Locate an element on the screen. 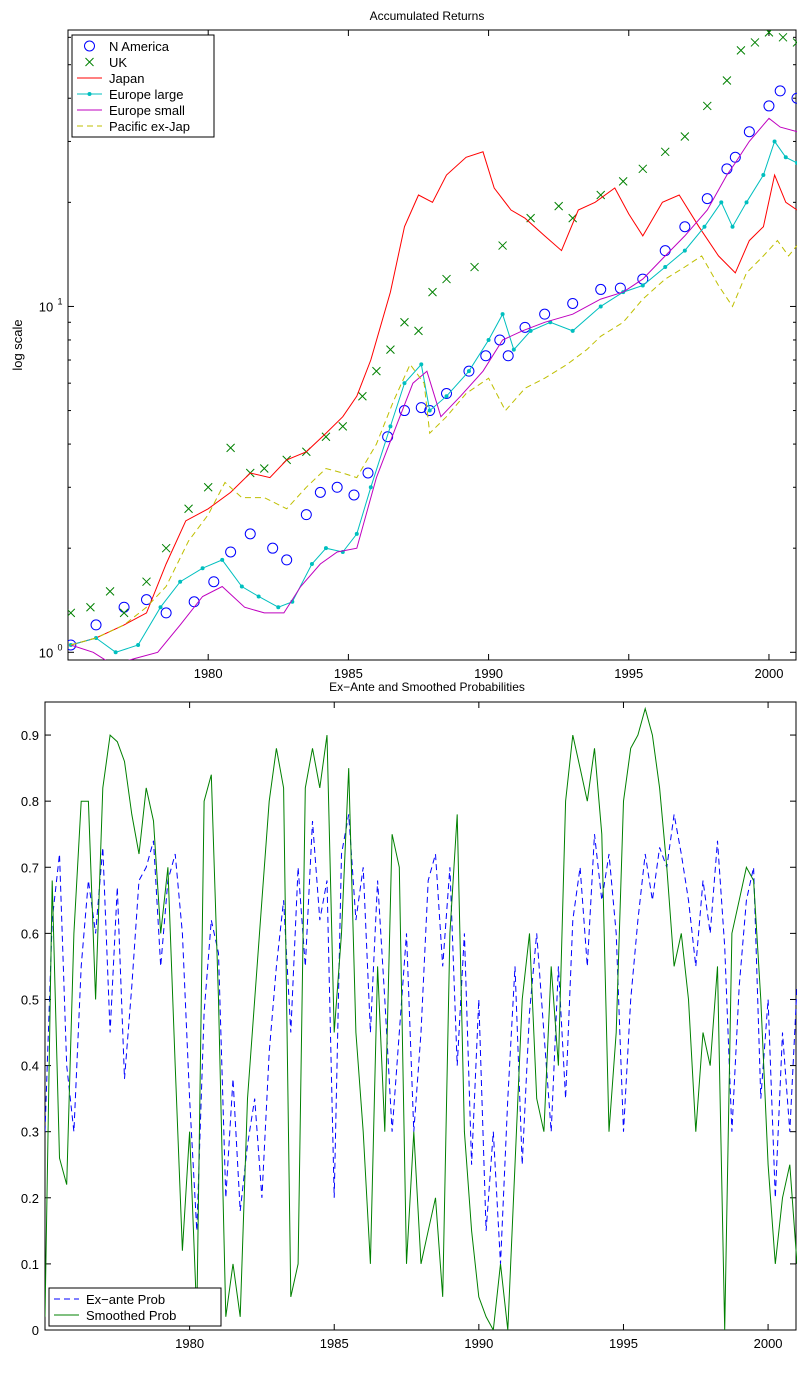  legend-box is located at coordinates (143, 86).